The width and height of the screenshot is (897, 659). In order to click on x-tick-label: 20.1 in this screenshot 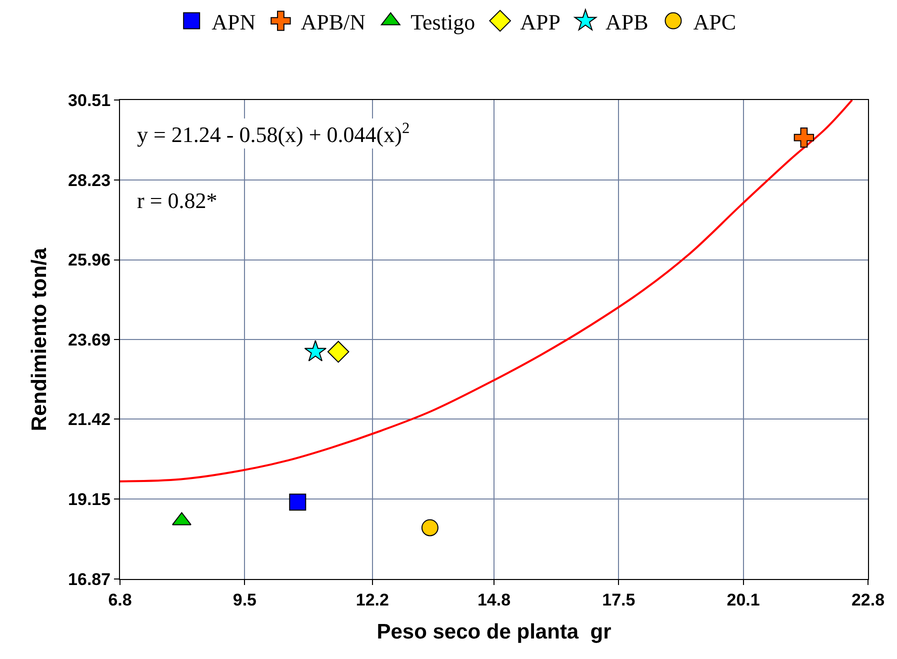, I will do `click(743, 600)`.